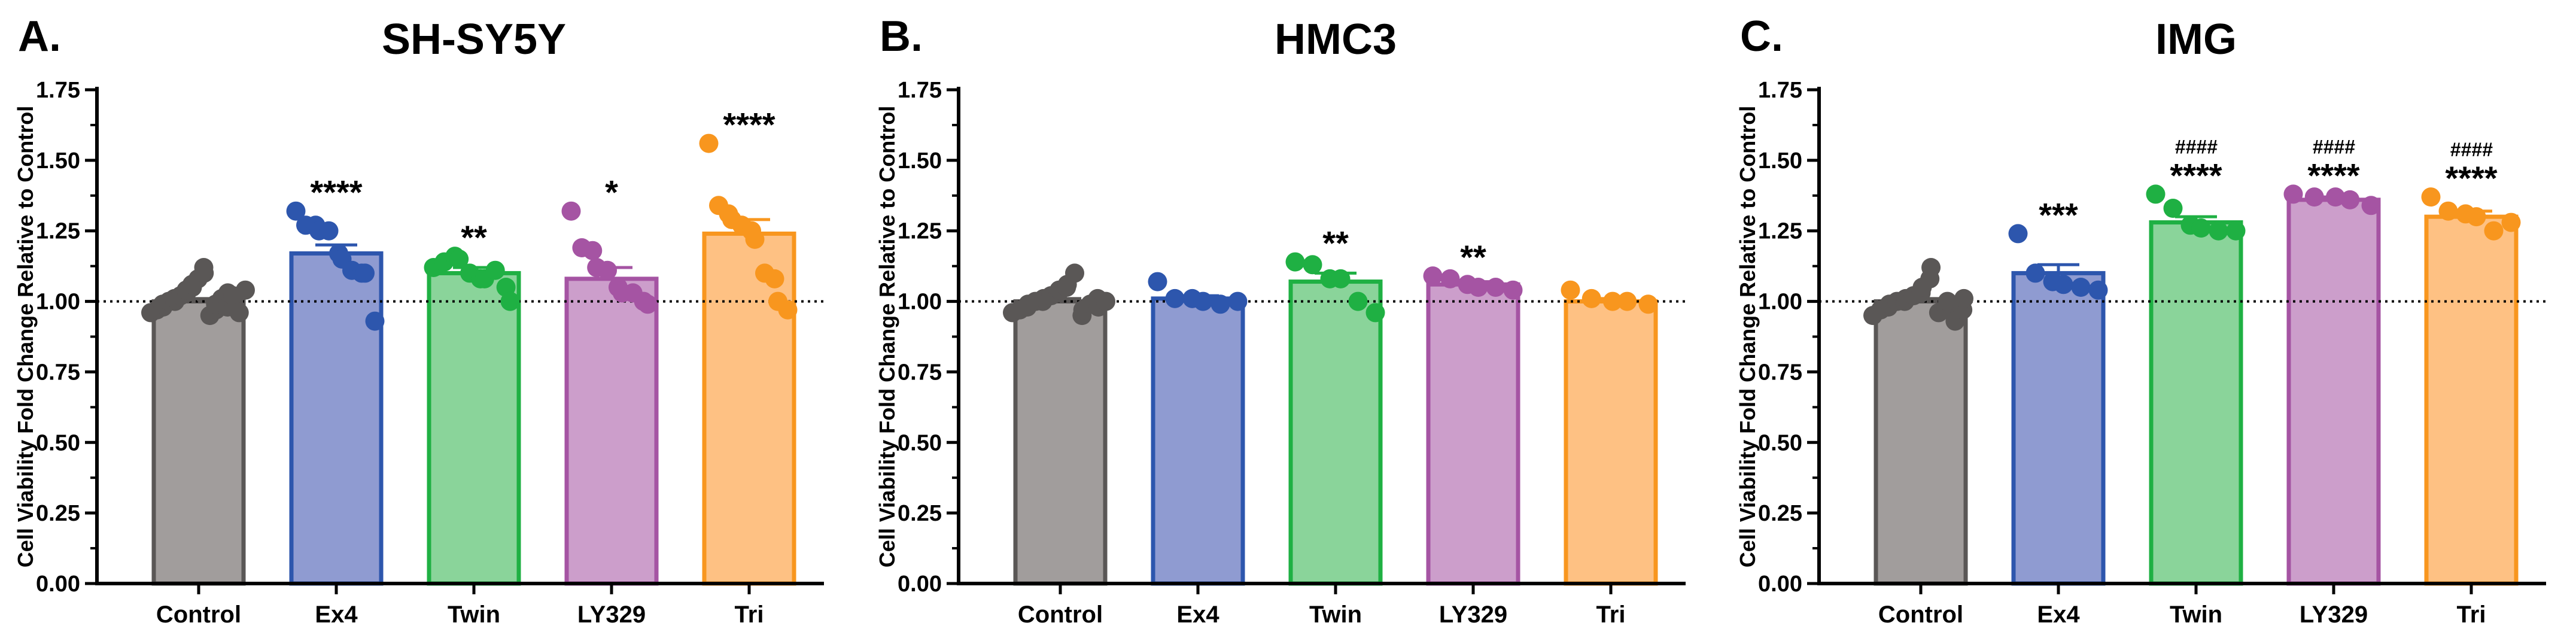  What do you see at coordinates (920, 373) in the screenshot?
I see `y-tick-label: 0.75` at bounding box center [920, 373].